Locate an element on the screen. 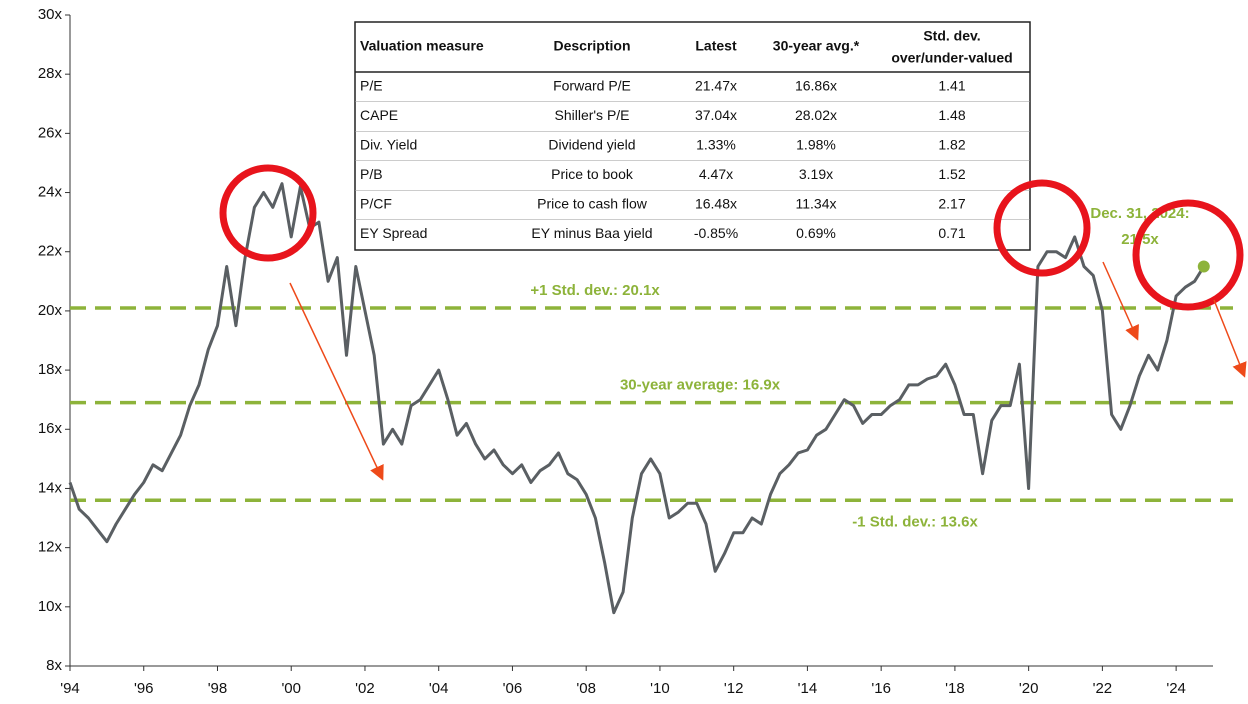 This screenshot has width=1248, height=704. y-tick-label: 24x is located at coordinates (50, 192).